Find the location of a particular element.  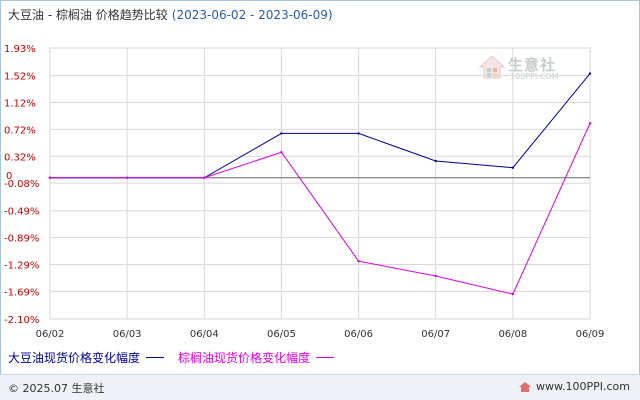

y-tick-label: 0.72% is located at coordinates (20, 130).